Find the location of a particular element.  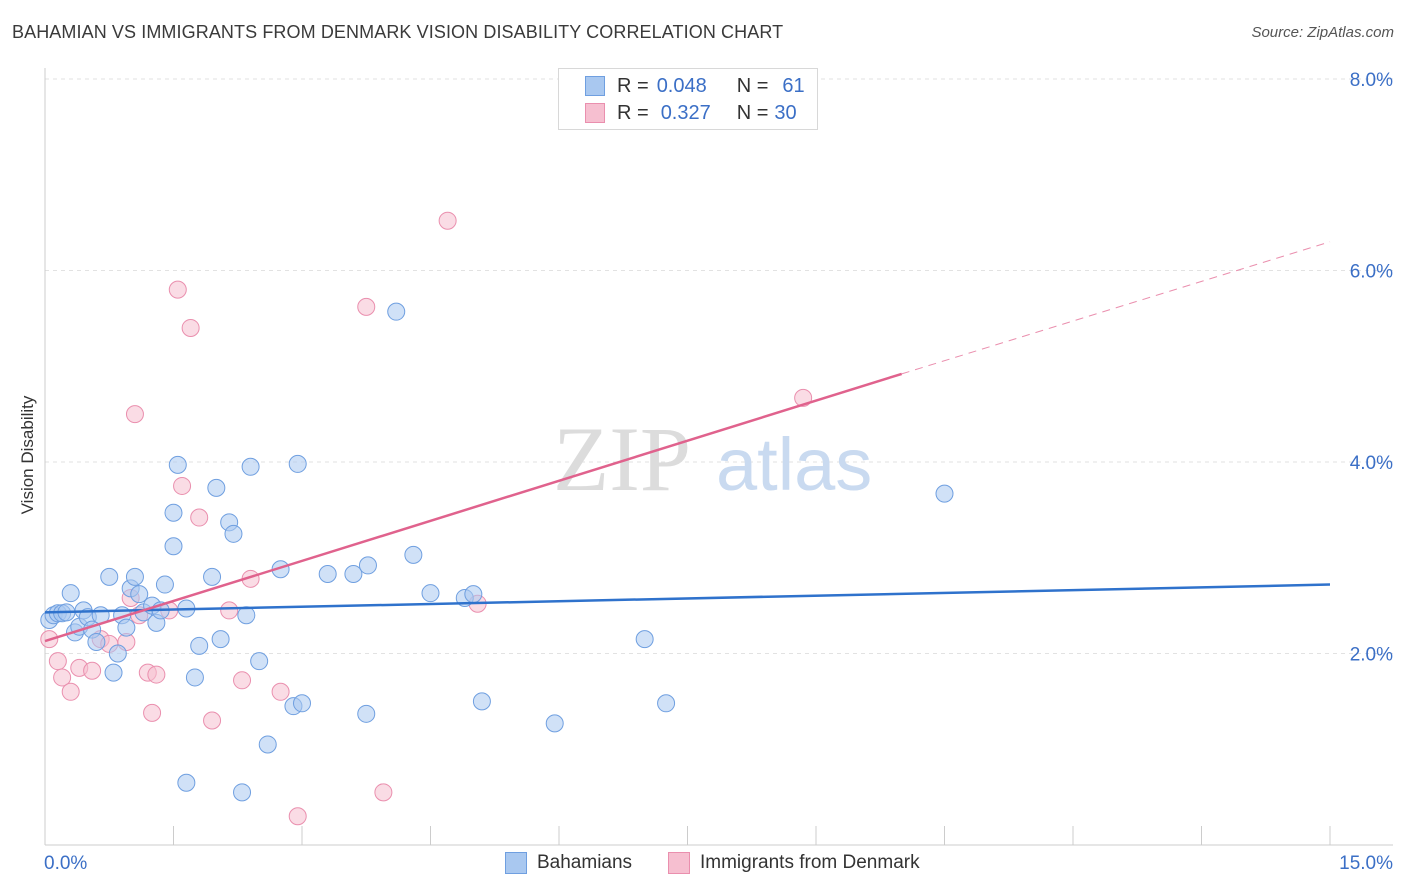

bottom-legend-immigrants-from-denmark: Immigrants from Denmark is located at coordinates (794, 863).